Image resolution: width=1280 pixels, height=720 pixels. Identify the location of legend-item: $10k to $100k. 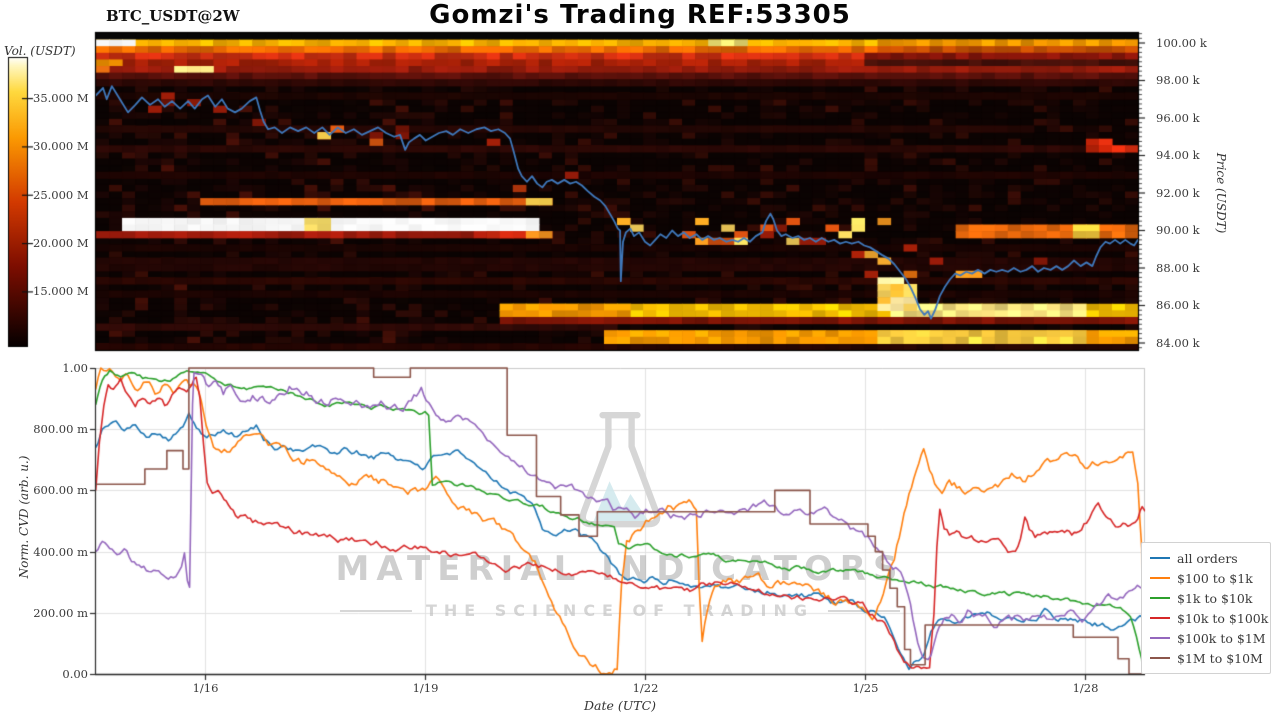
(1209, 618).